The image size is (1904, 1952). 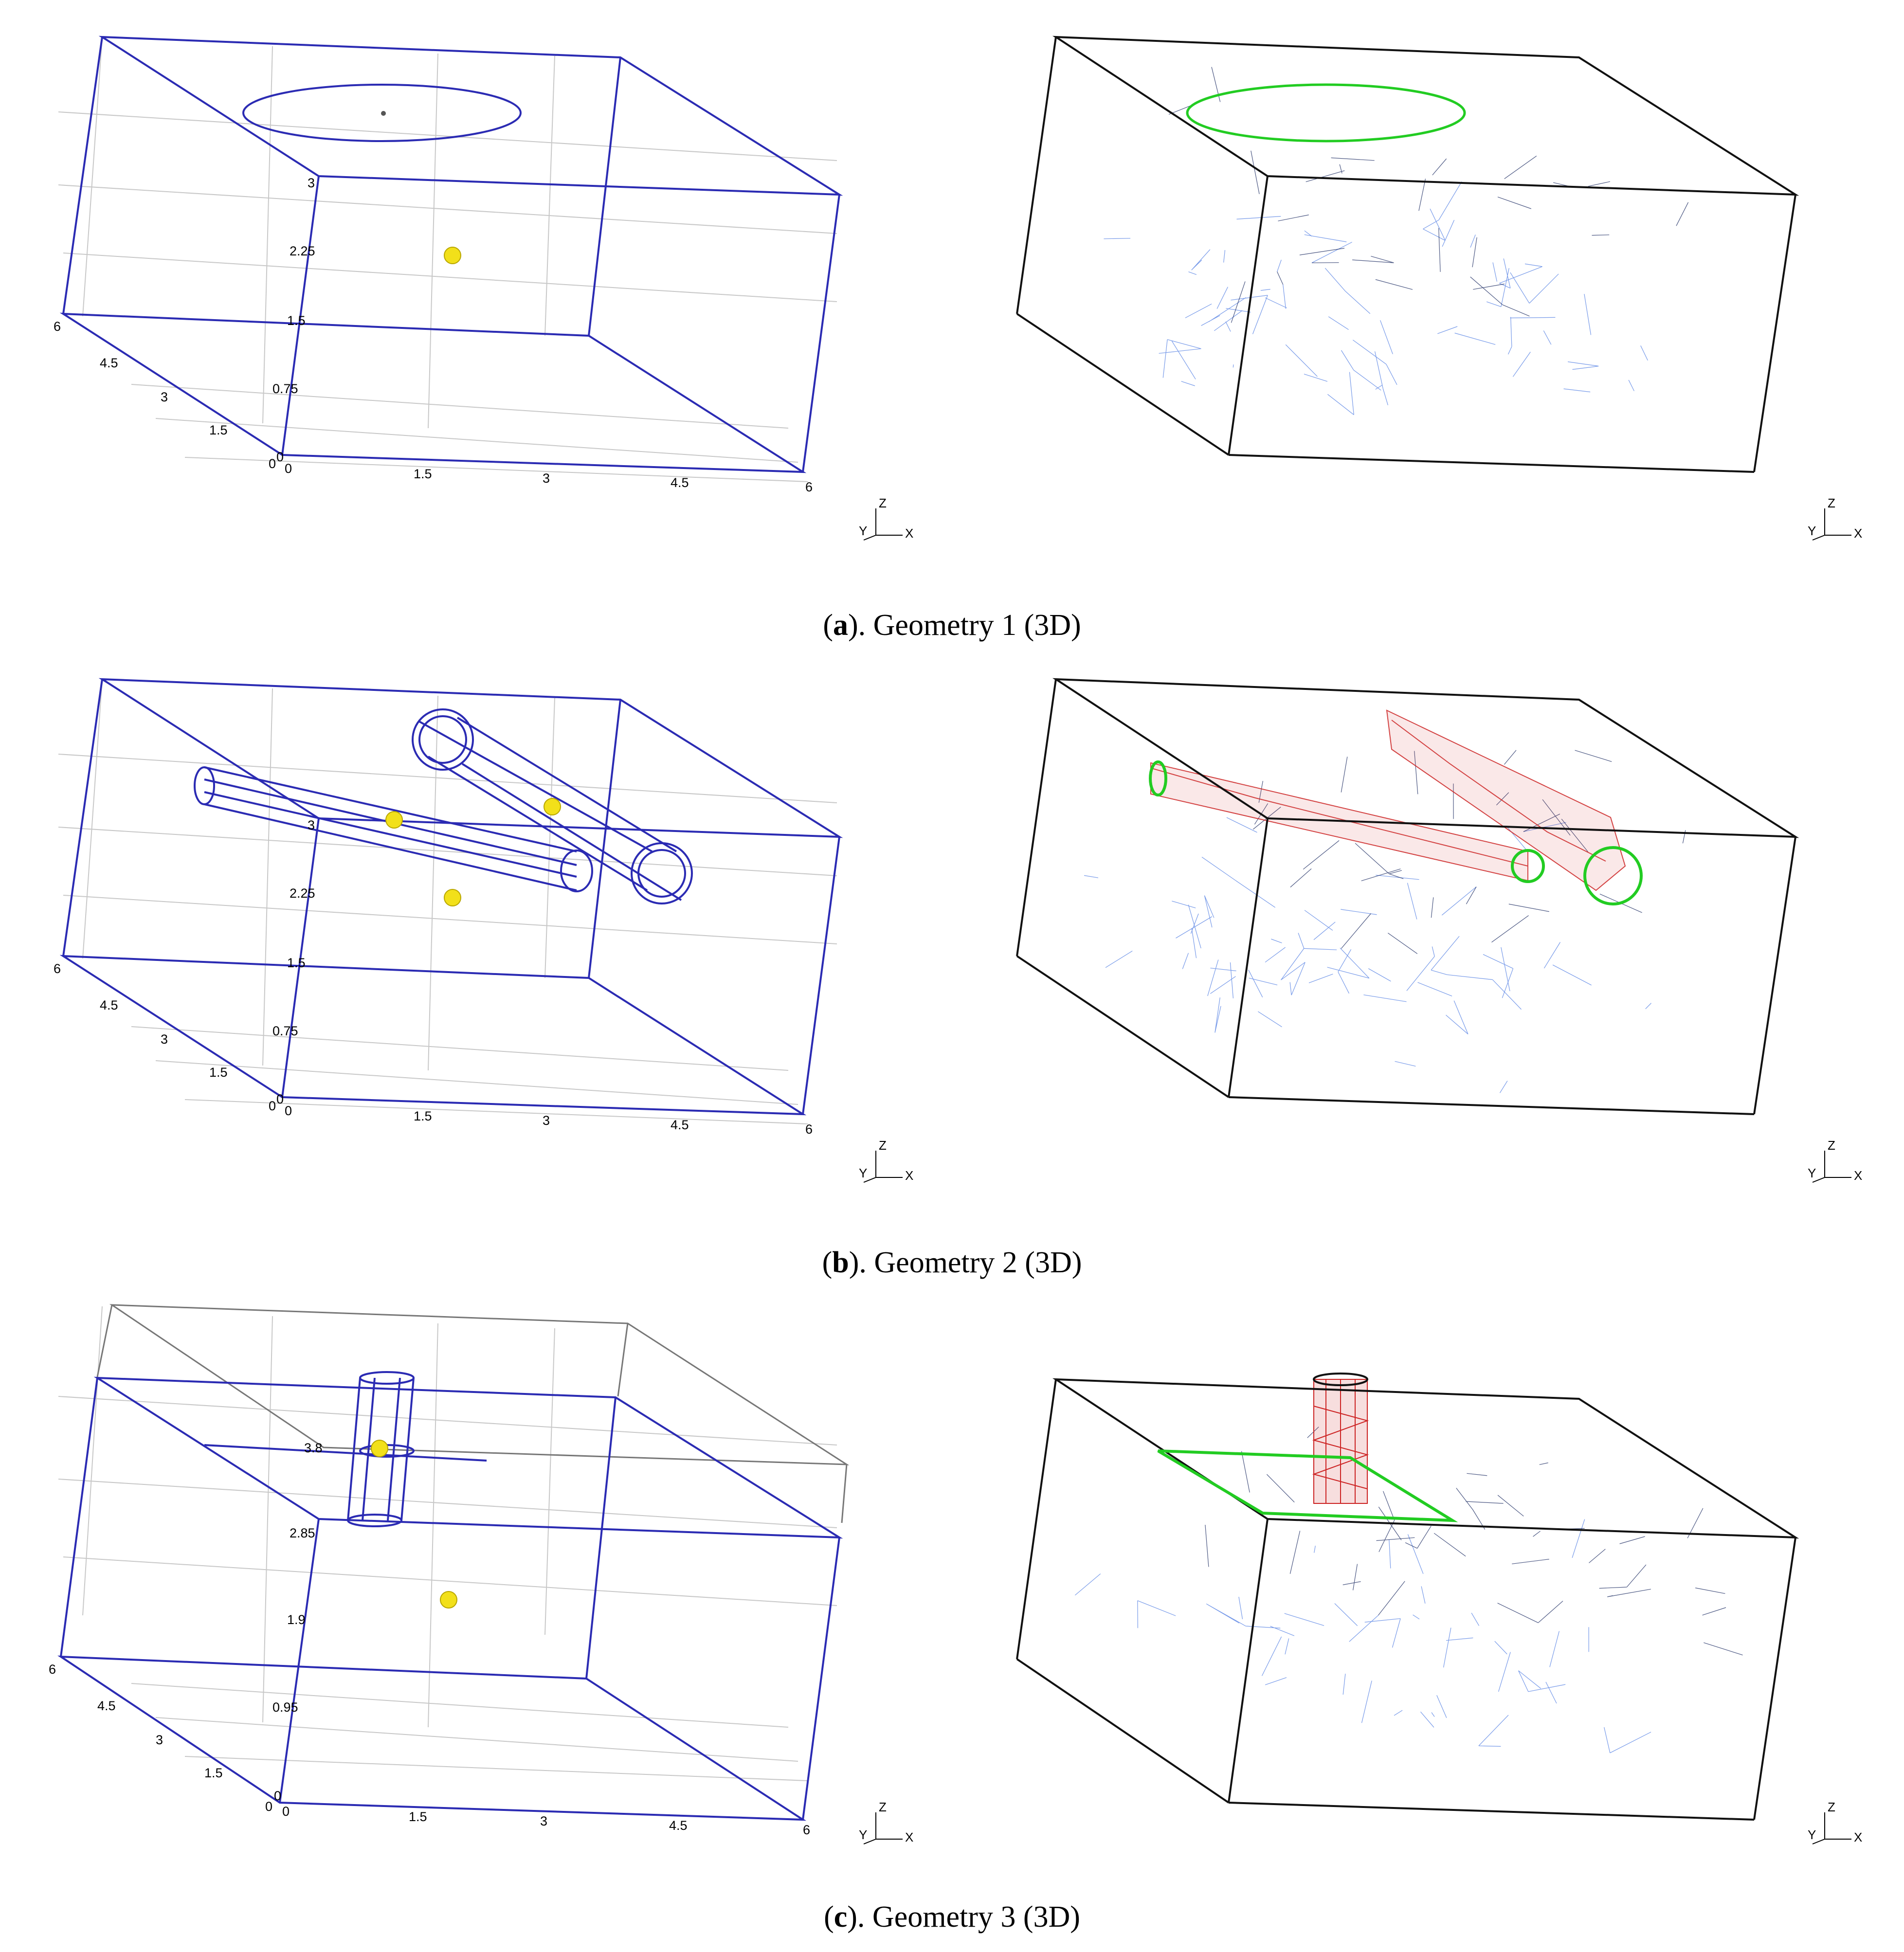 What do you see at coordinates (277, 1796) in the screenshot?
I see `z-tick-label: 0` at bounding box center [277, 1796].